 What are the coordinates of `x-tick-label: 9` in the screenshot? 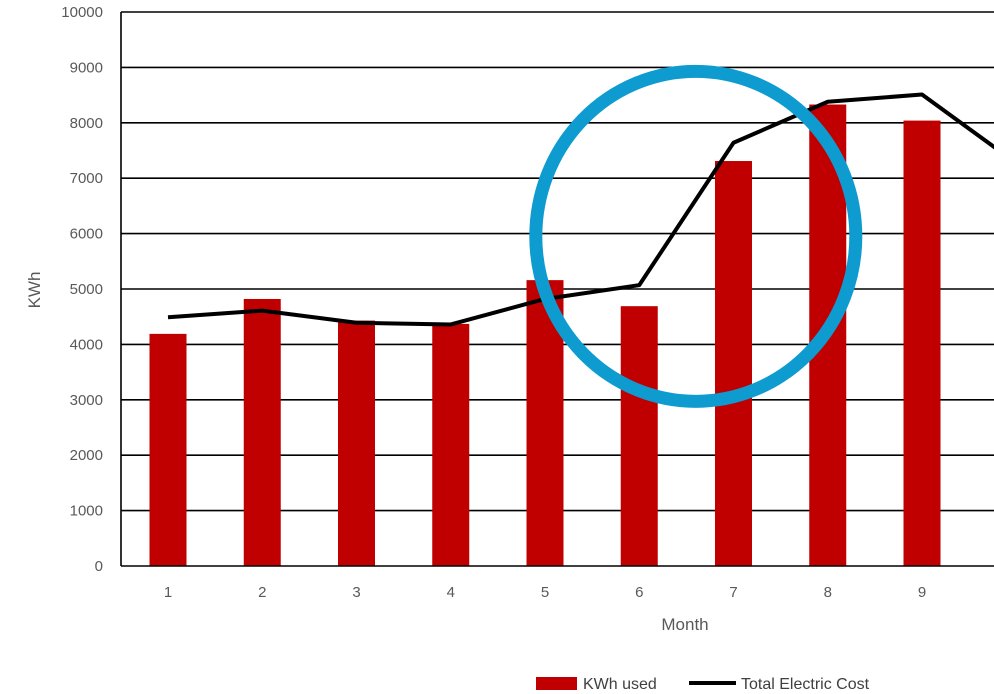 It's located at (922, 592).